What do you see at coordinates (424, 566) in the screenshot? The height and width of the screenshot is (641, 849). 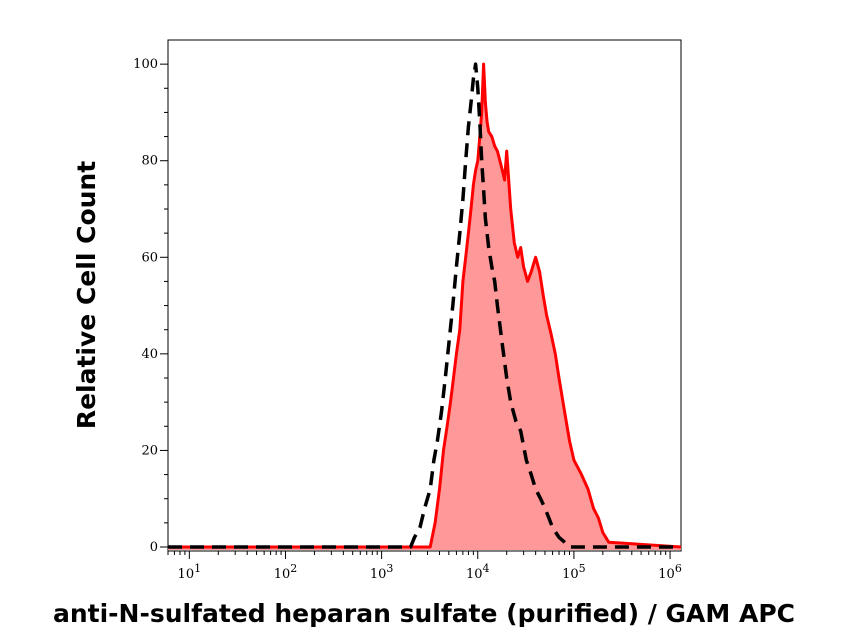 I see `x-axis-ticks: 10¹ 10² 10³ 10⁴ 10⁵ 10⁶` at bounding box center [424, 566].